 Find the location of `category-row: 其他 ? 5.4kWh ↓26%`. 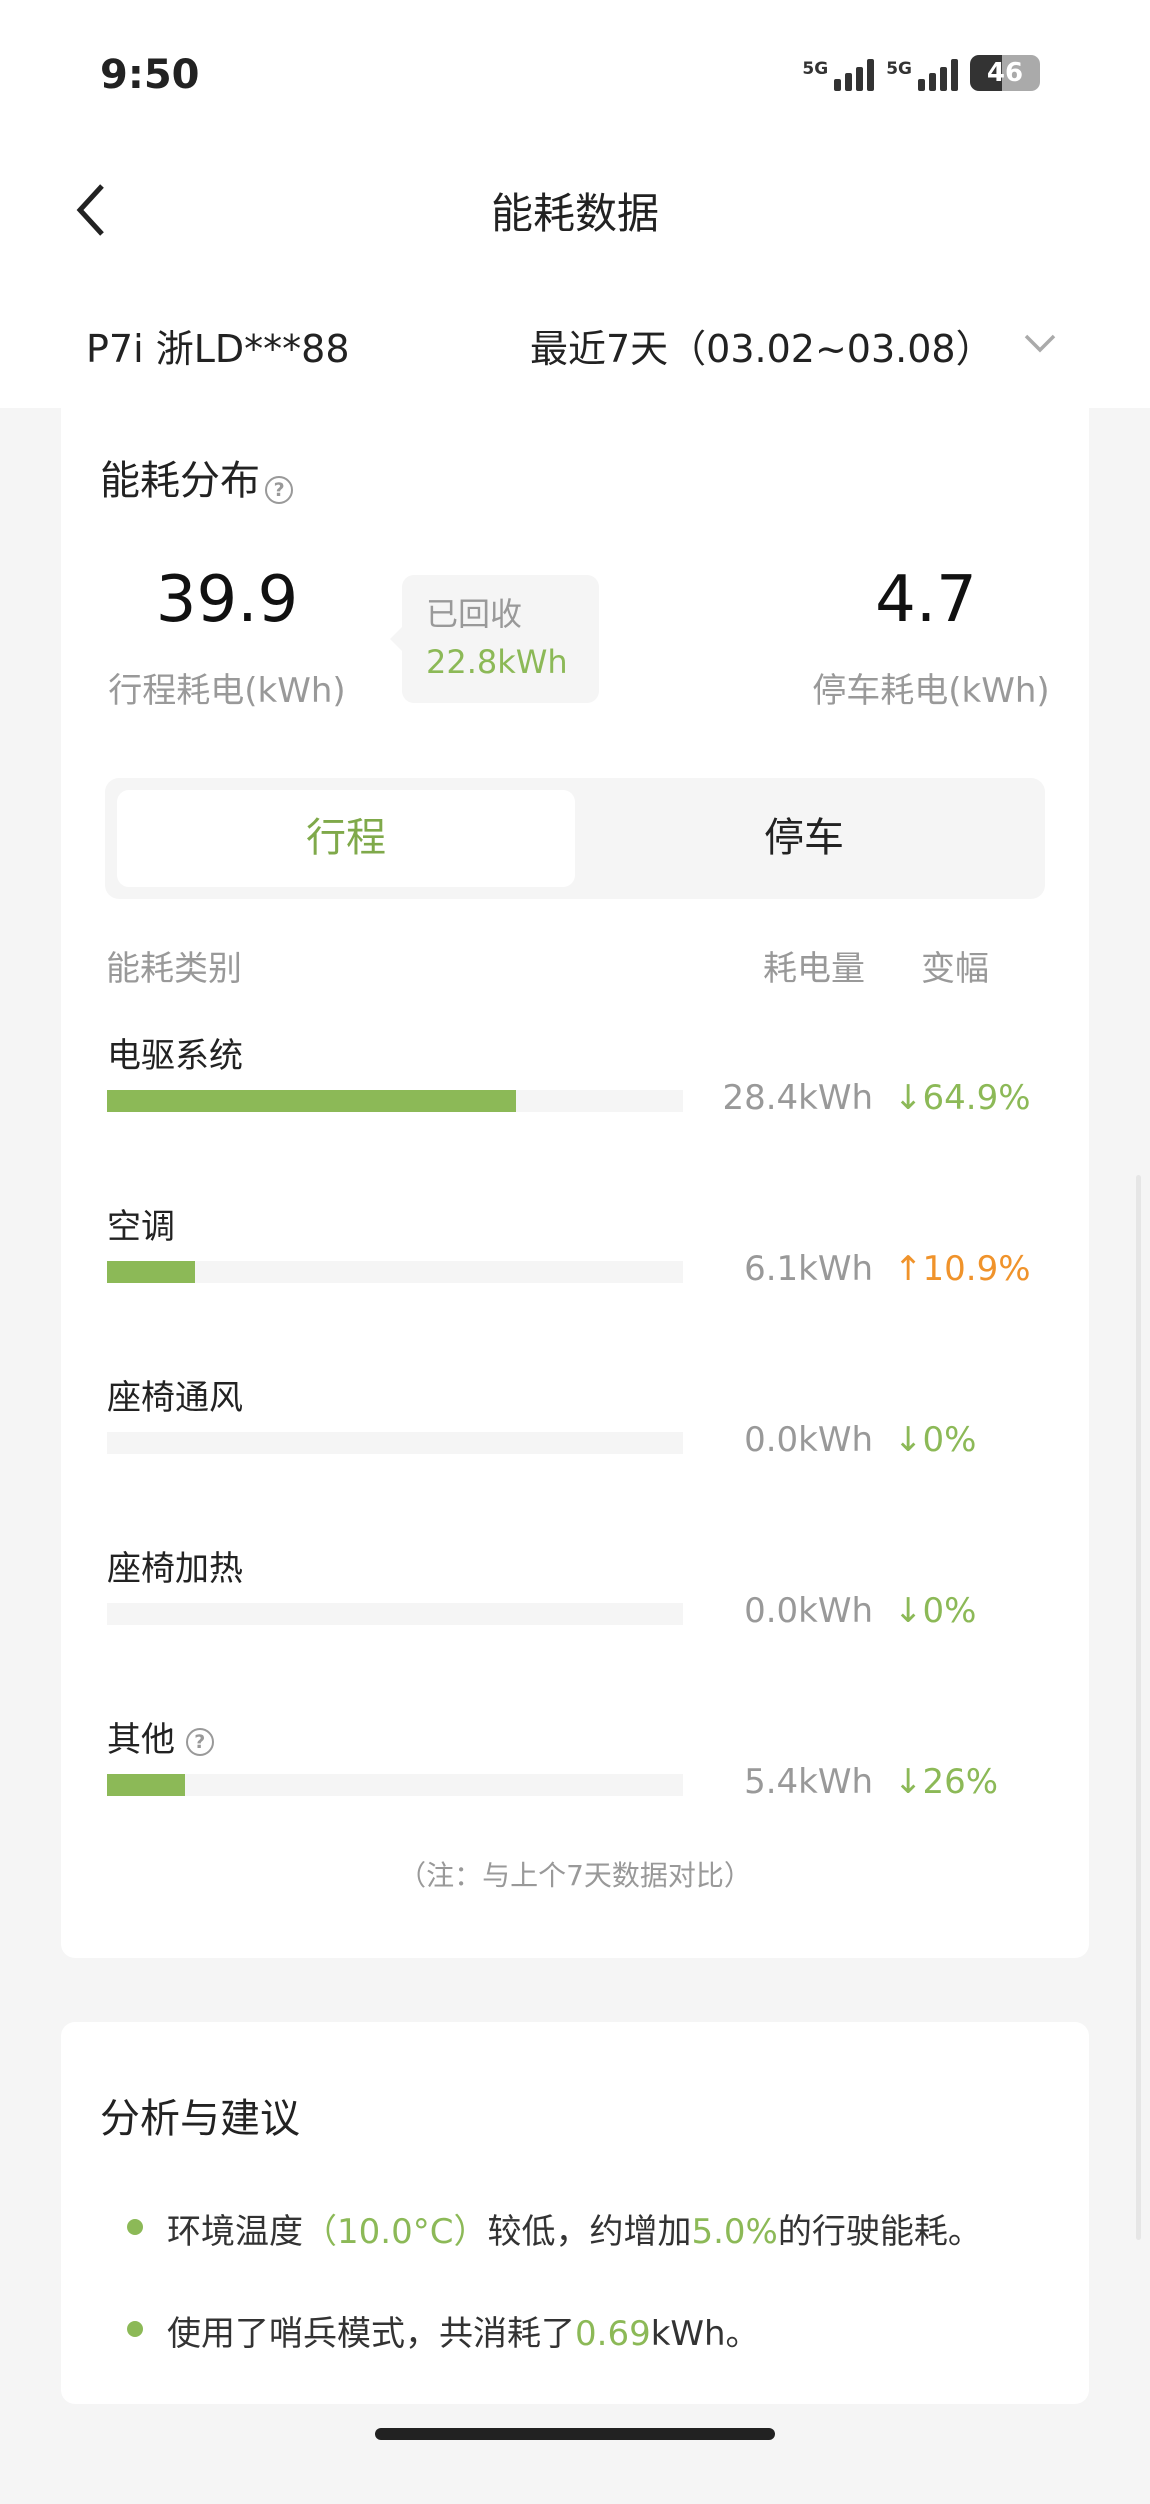

category-row: 其他 ? 5.4kWh ↓26% is located at coordinates (575, 1767).